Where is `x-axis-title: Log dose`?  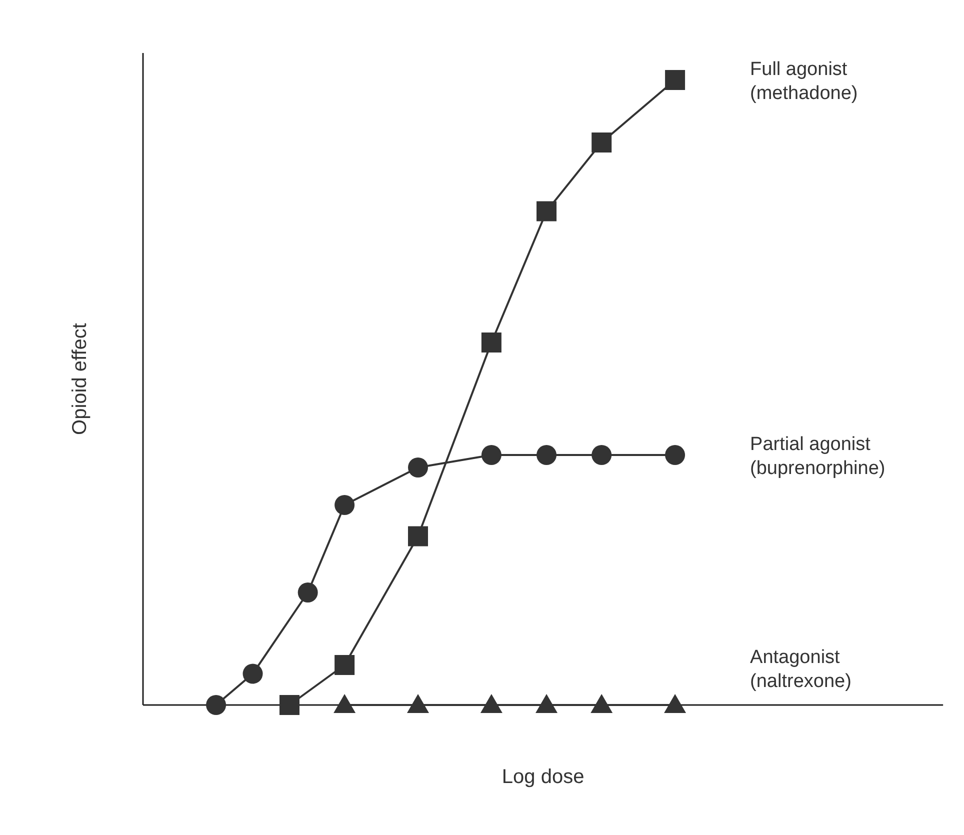
x-axis-title: Log dose is located at coordinates (543, 777).